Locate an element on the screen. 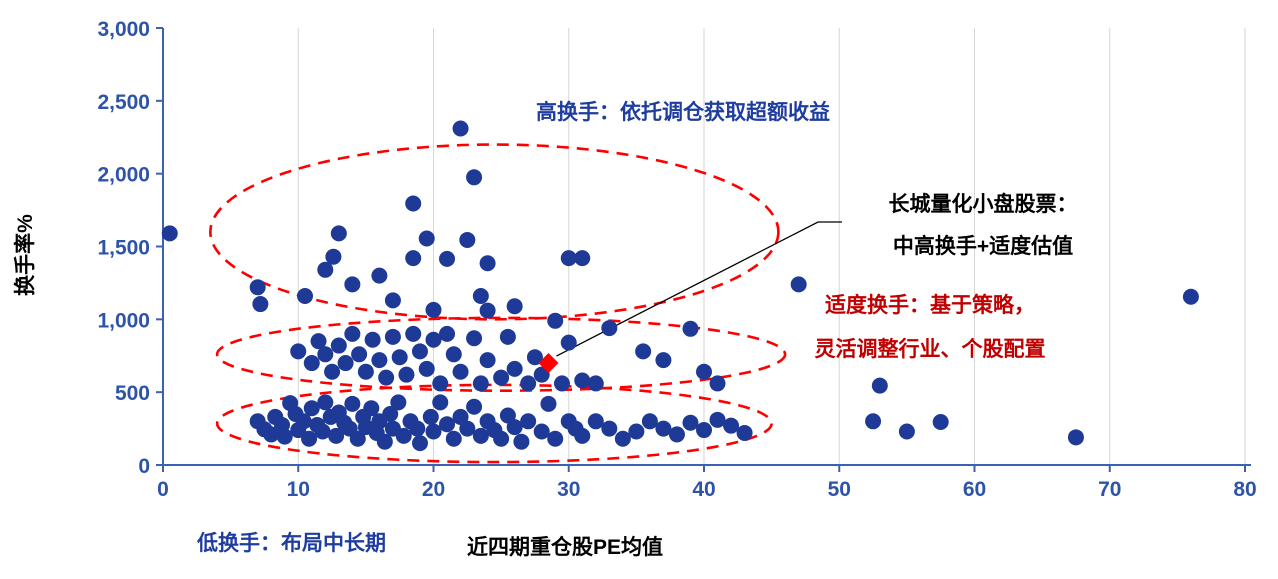 The width and height of the screenshot is (1278, 579). svg-text: 2,500 is located at coordinates (123, 102).